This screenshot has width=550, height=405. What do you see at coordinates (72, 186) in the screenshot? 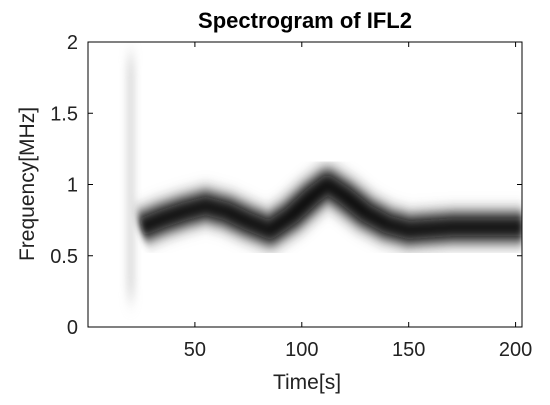
I see `y-tick-label: 1` at bounding box center [72, 186].